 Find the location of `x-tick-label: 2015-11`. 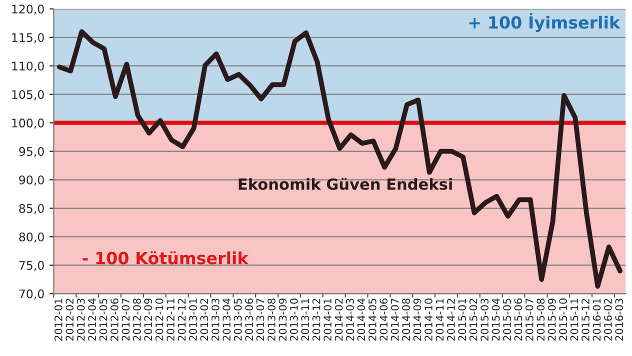

x-tick-label: 2015-11 is located at coordinates (574, 319).